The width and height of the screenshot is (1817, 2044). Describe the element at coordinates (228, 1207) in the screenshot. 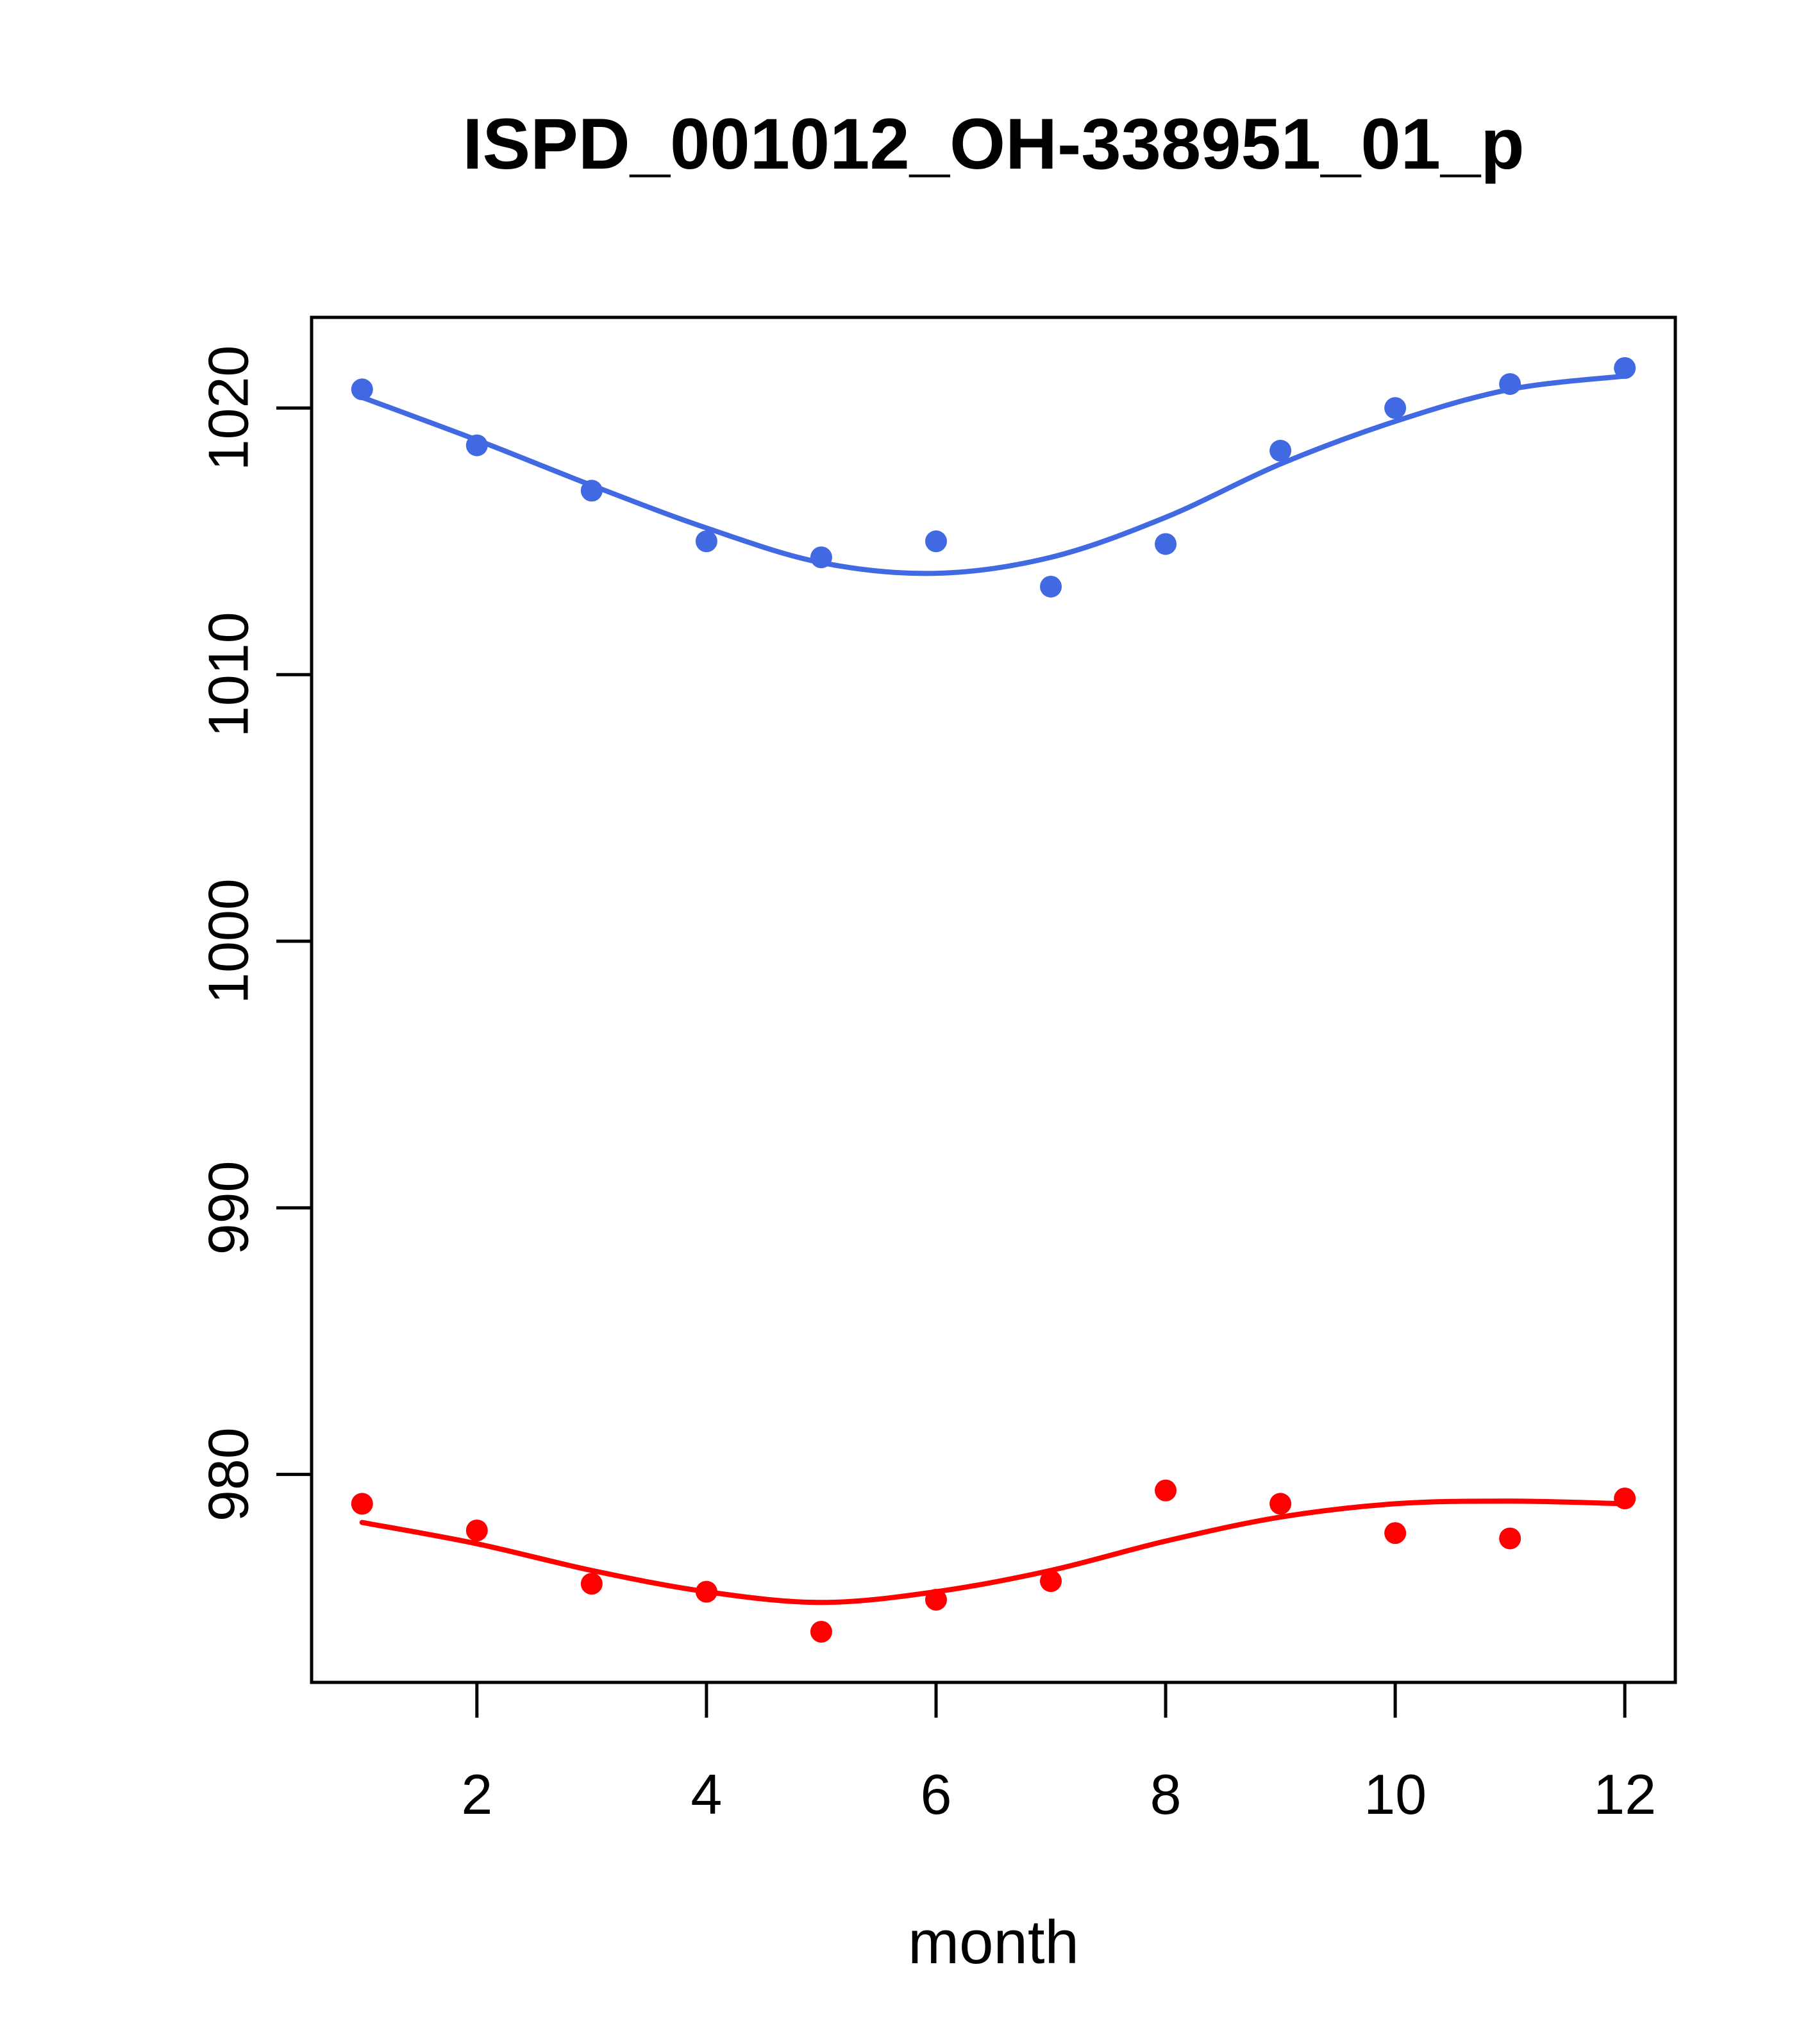

I see `y-tick-label: 990` at that location.